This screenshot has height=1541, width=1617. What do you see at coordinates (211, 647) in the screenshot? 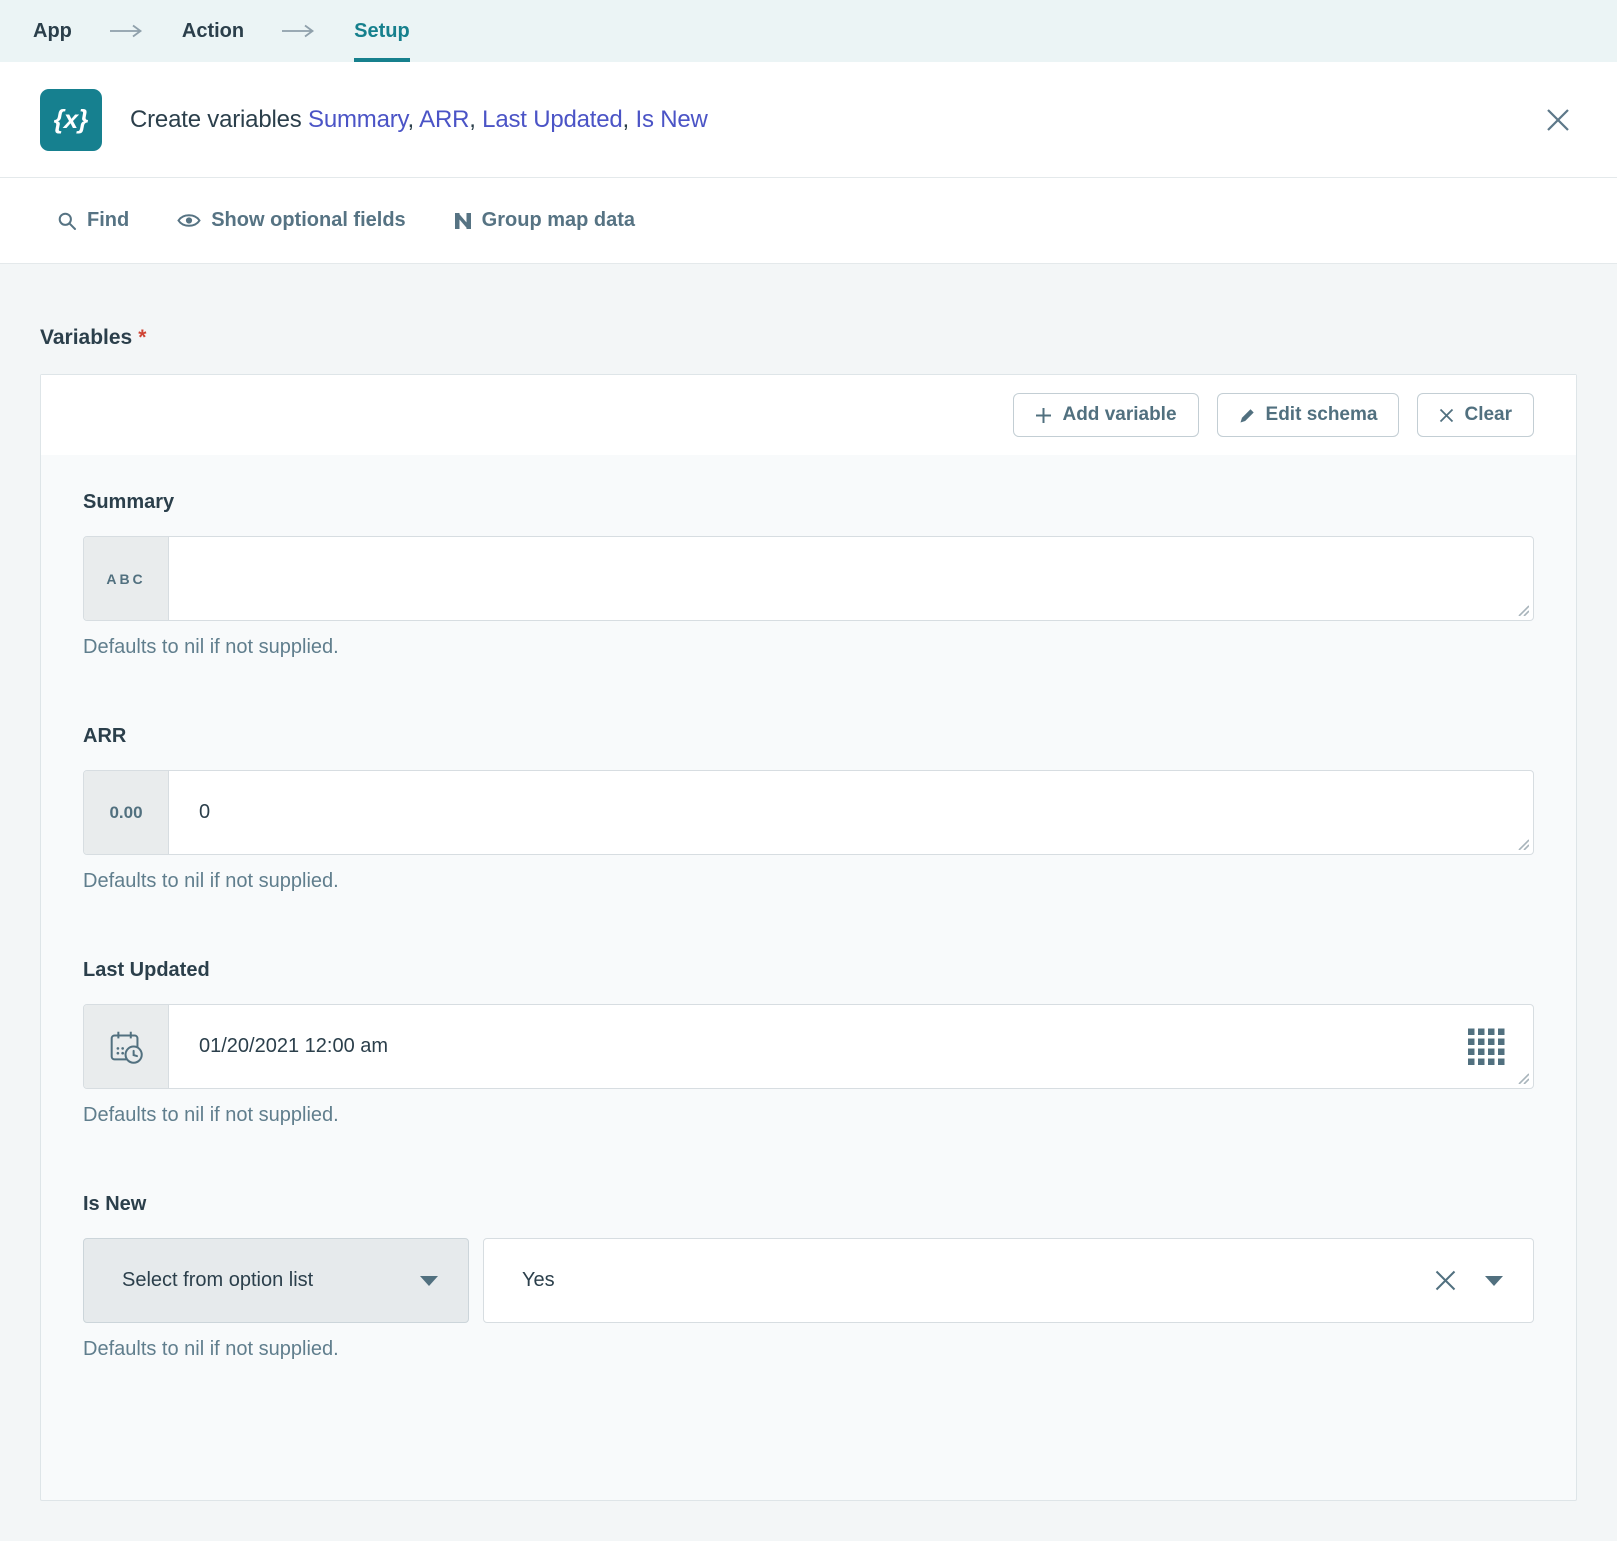
I see `summary-help-text: Defaults to nil if not supplied.` at bounding box center [211, 647].